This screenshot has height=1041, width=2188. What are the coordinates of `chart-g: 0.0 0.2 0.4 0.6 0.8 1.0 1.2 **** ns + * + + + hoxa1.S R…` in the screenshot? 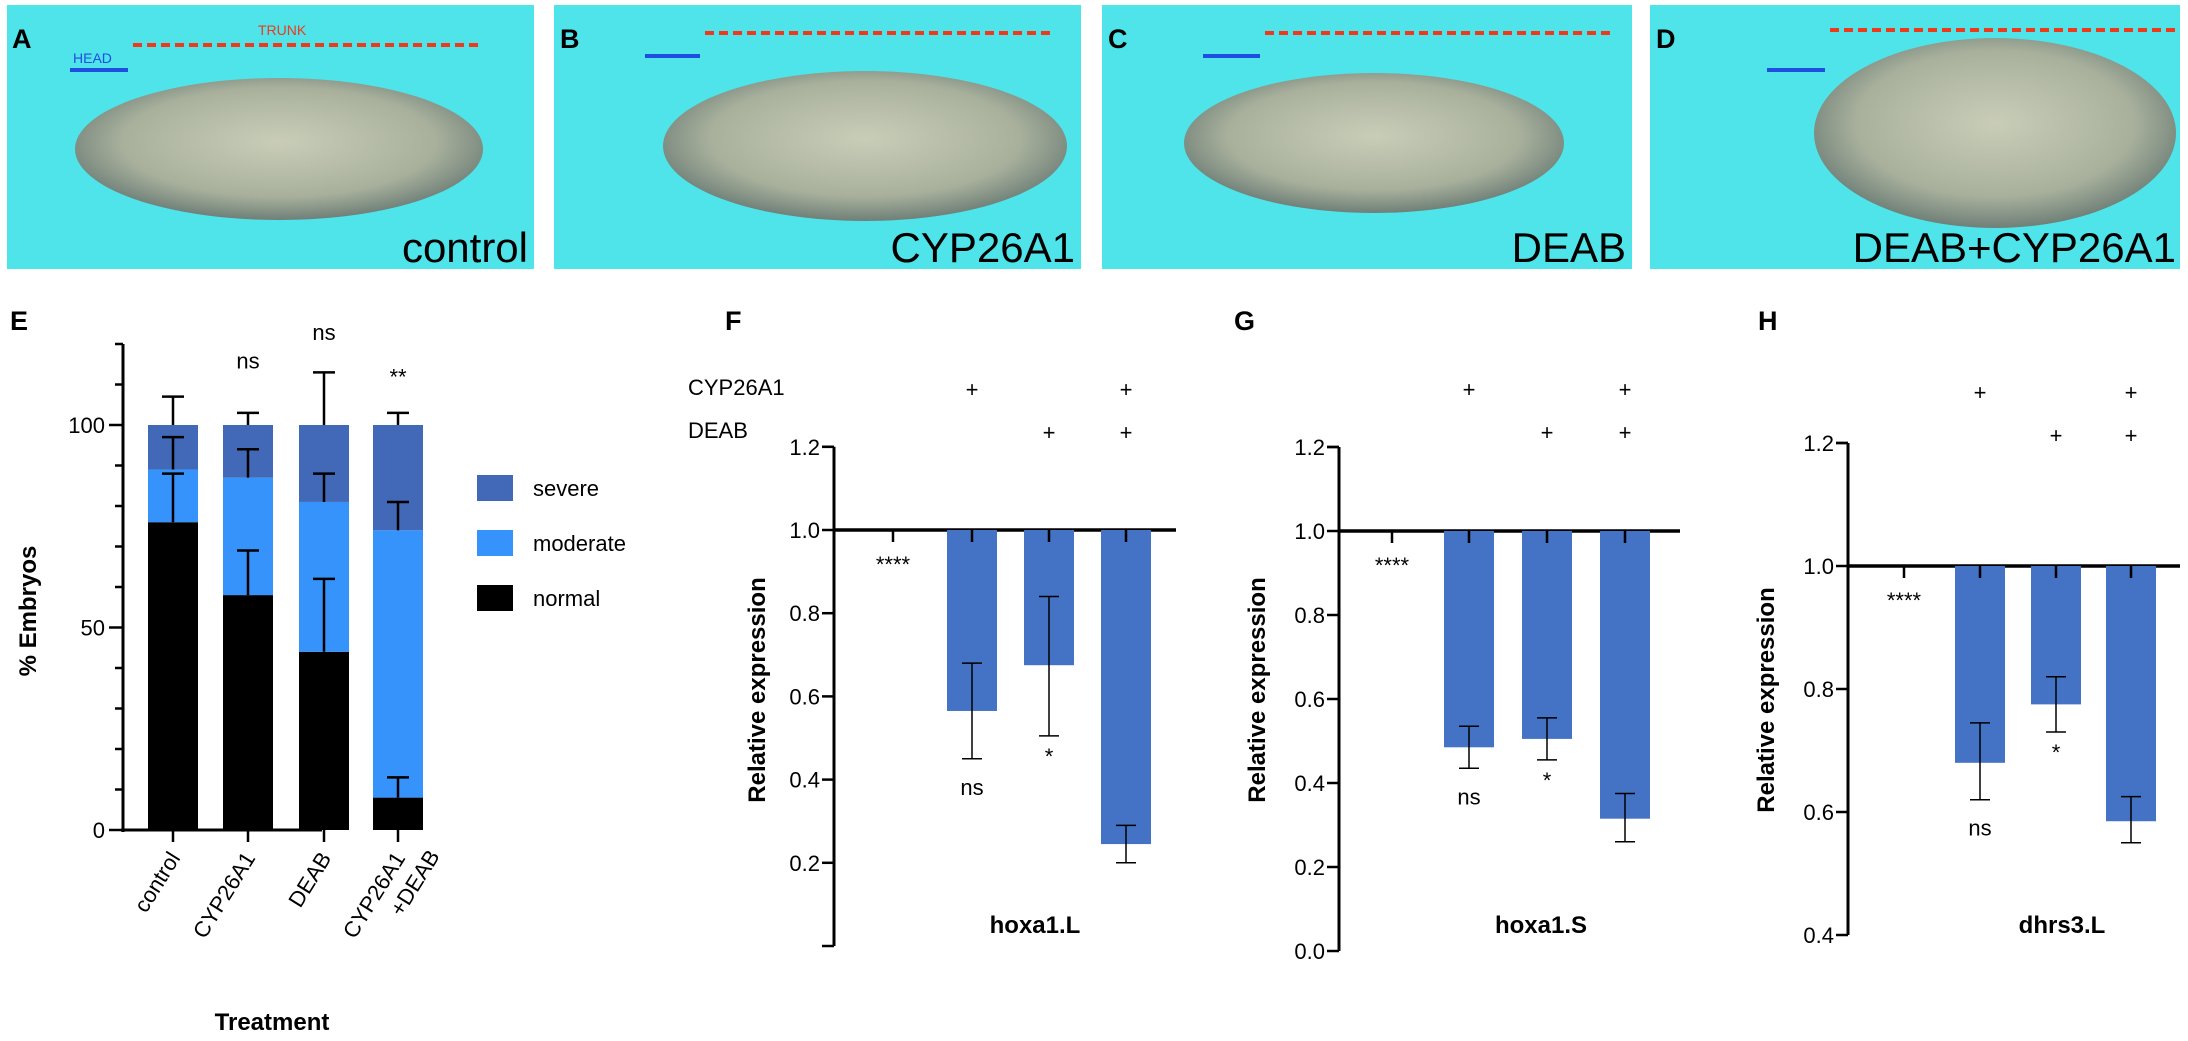 It's located at (1462, 670).